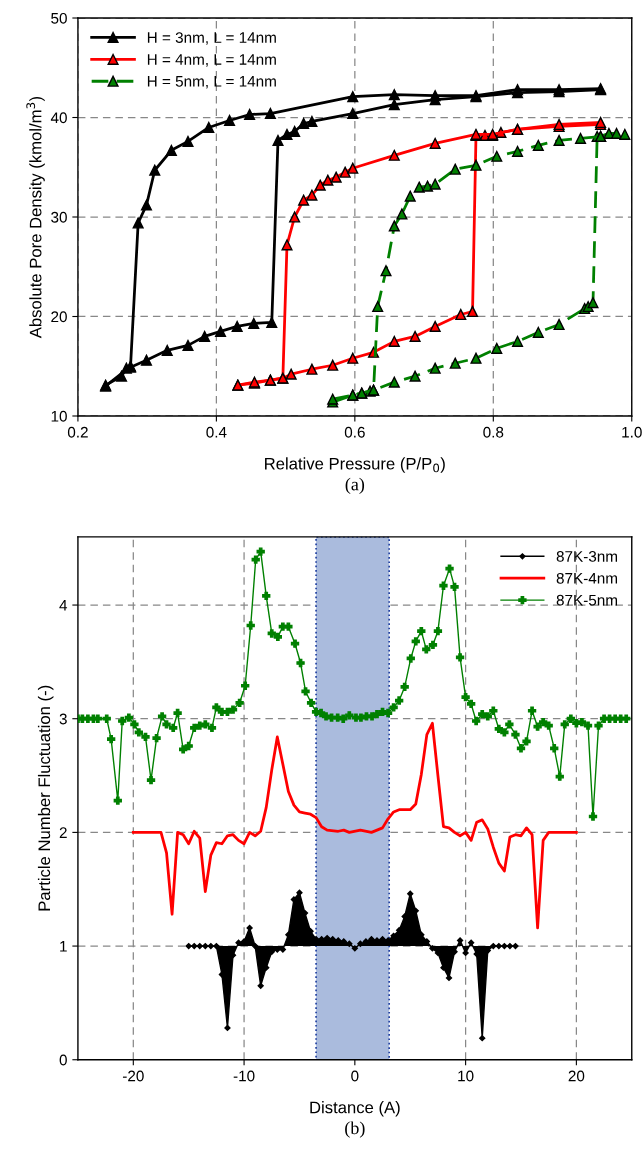 This screenshot has height=1162, width=644. Describe the element at coordinates (355, 486) in the screenshot. I see `text: (a)` at that location.